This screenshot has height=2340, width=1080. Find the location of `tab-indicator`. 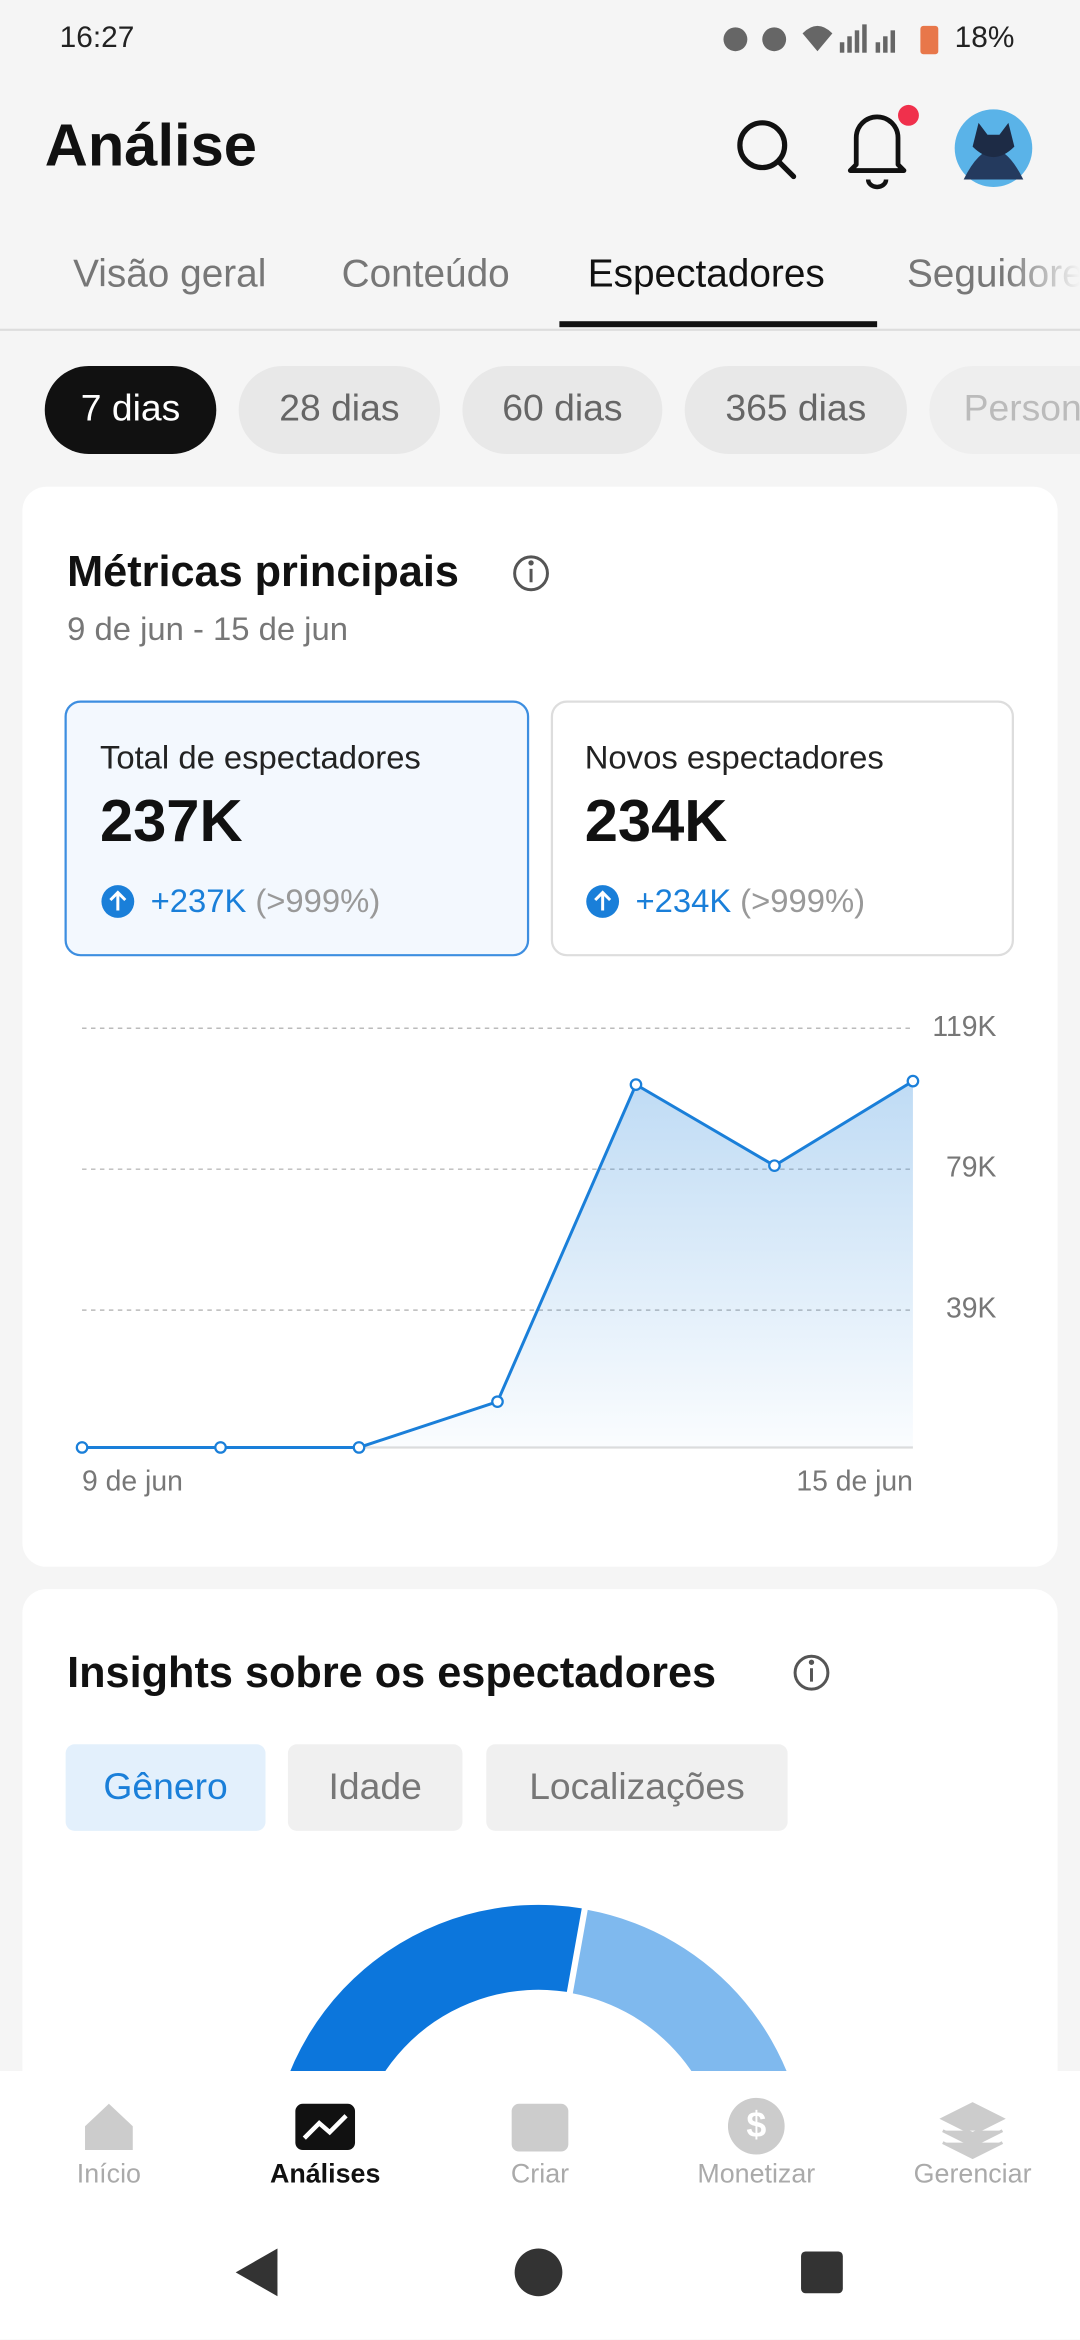

tab-indicator is located at coordinates (718, 324).